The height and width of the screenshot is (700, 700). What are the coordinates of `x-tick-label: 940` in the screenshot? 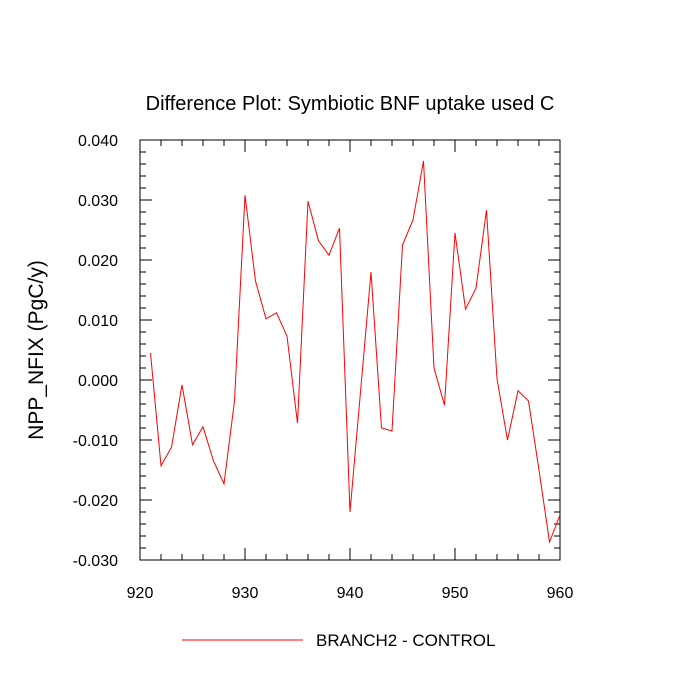 It's located at (350, 593).